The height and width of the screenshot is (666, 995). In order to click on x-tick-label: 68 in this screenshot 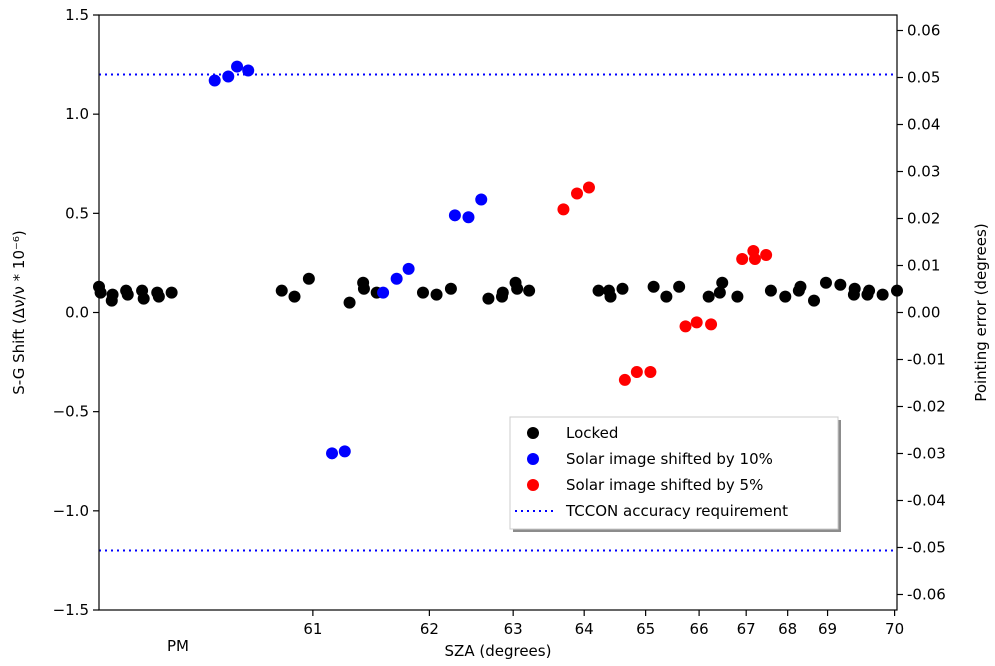, I will do `click(787, 629)`.